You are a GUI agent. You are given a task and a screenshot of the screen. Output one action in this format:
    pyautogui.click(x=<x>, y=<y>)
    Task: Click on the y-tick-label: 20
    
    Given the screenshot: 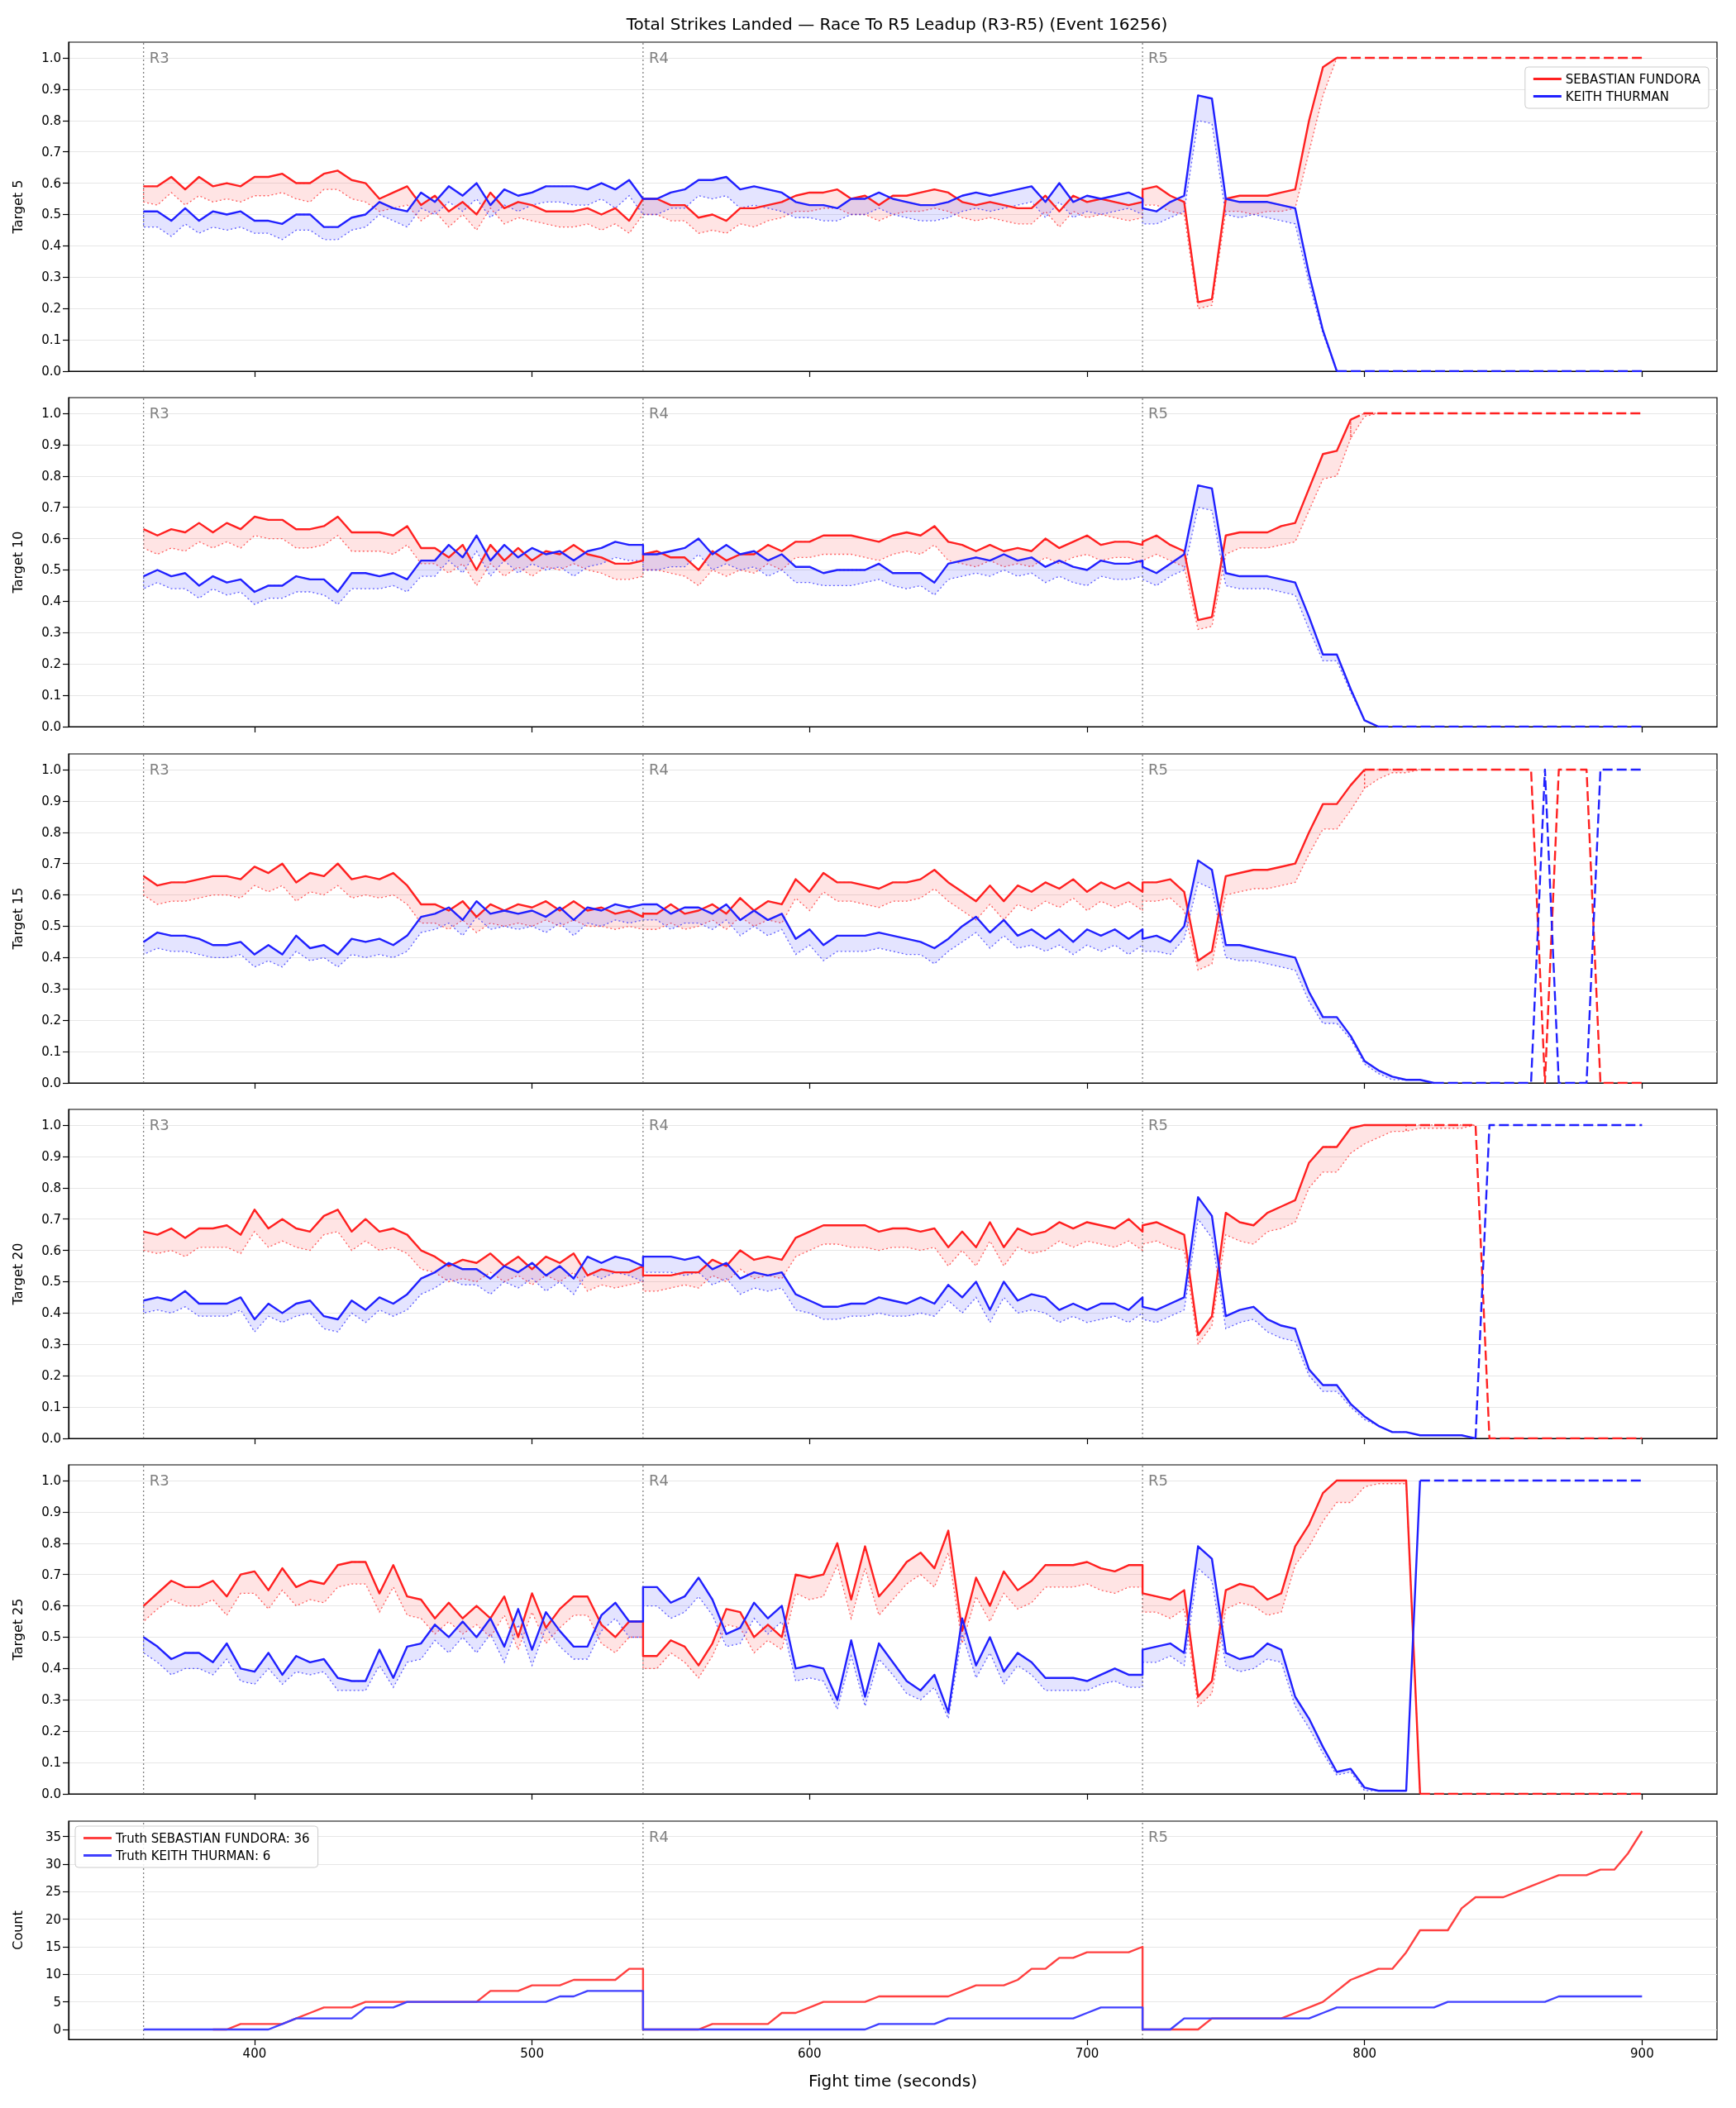 What is the action you would take?
    pyautogui.click(x=53, y=1919)
    